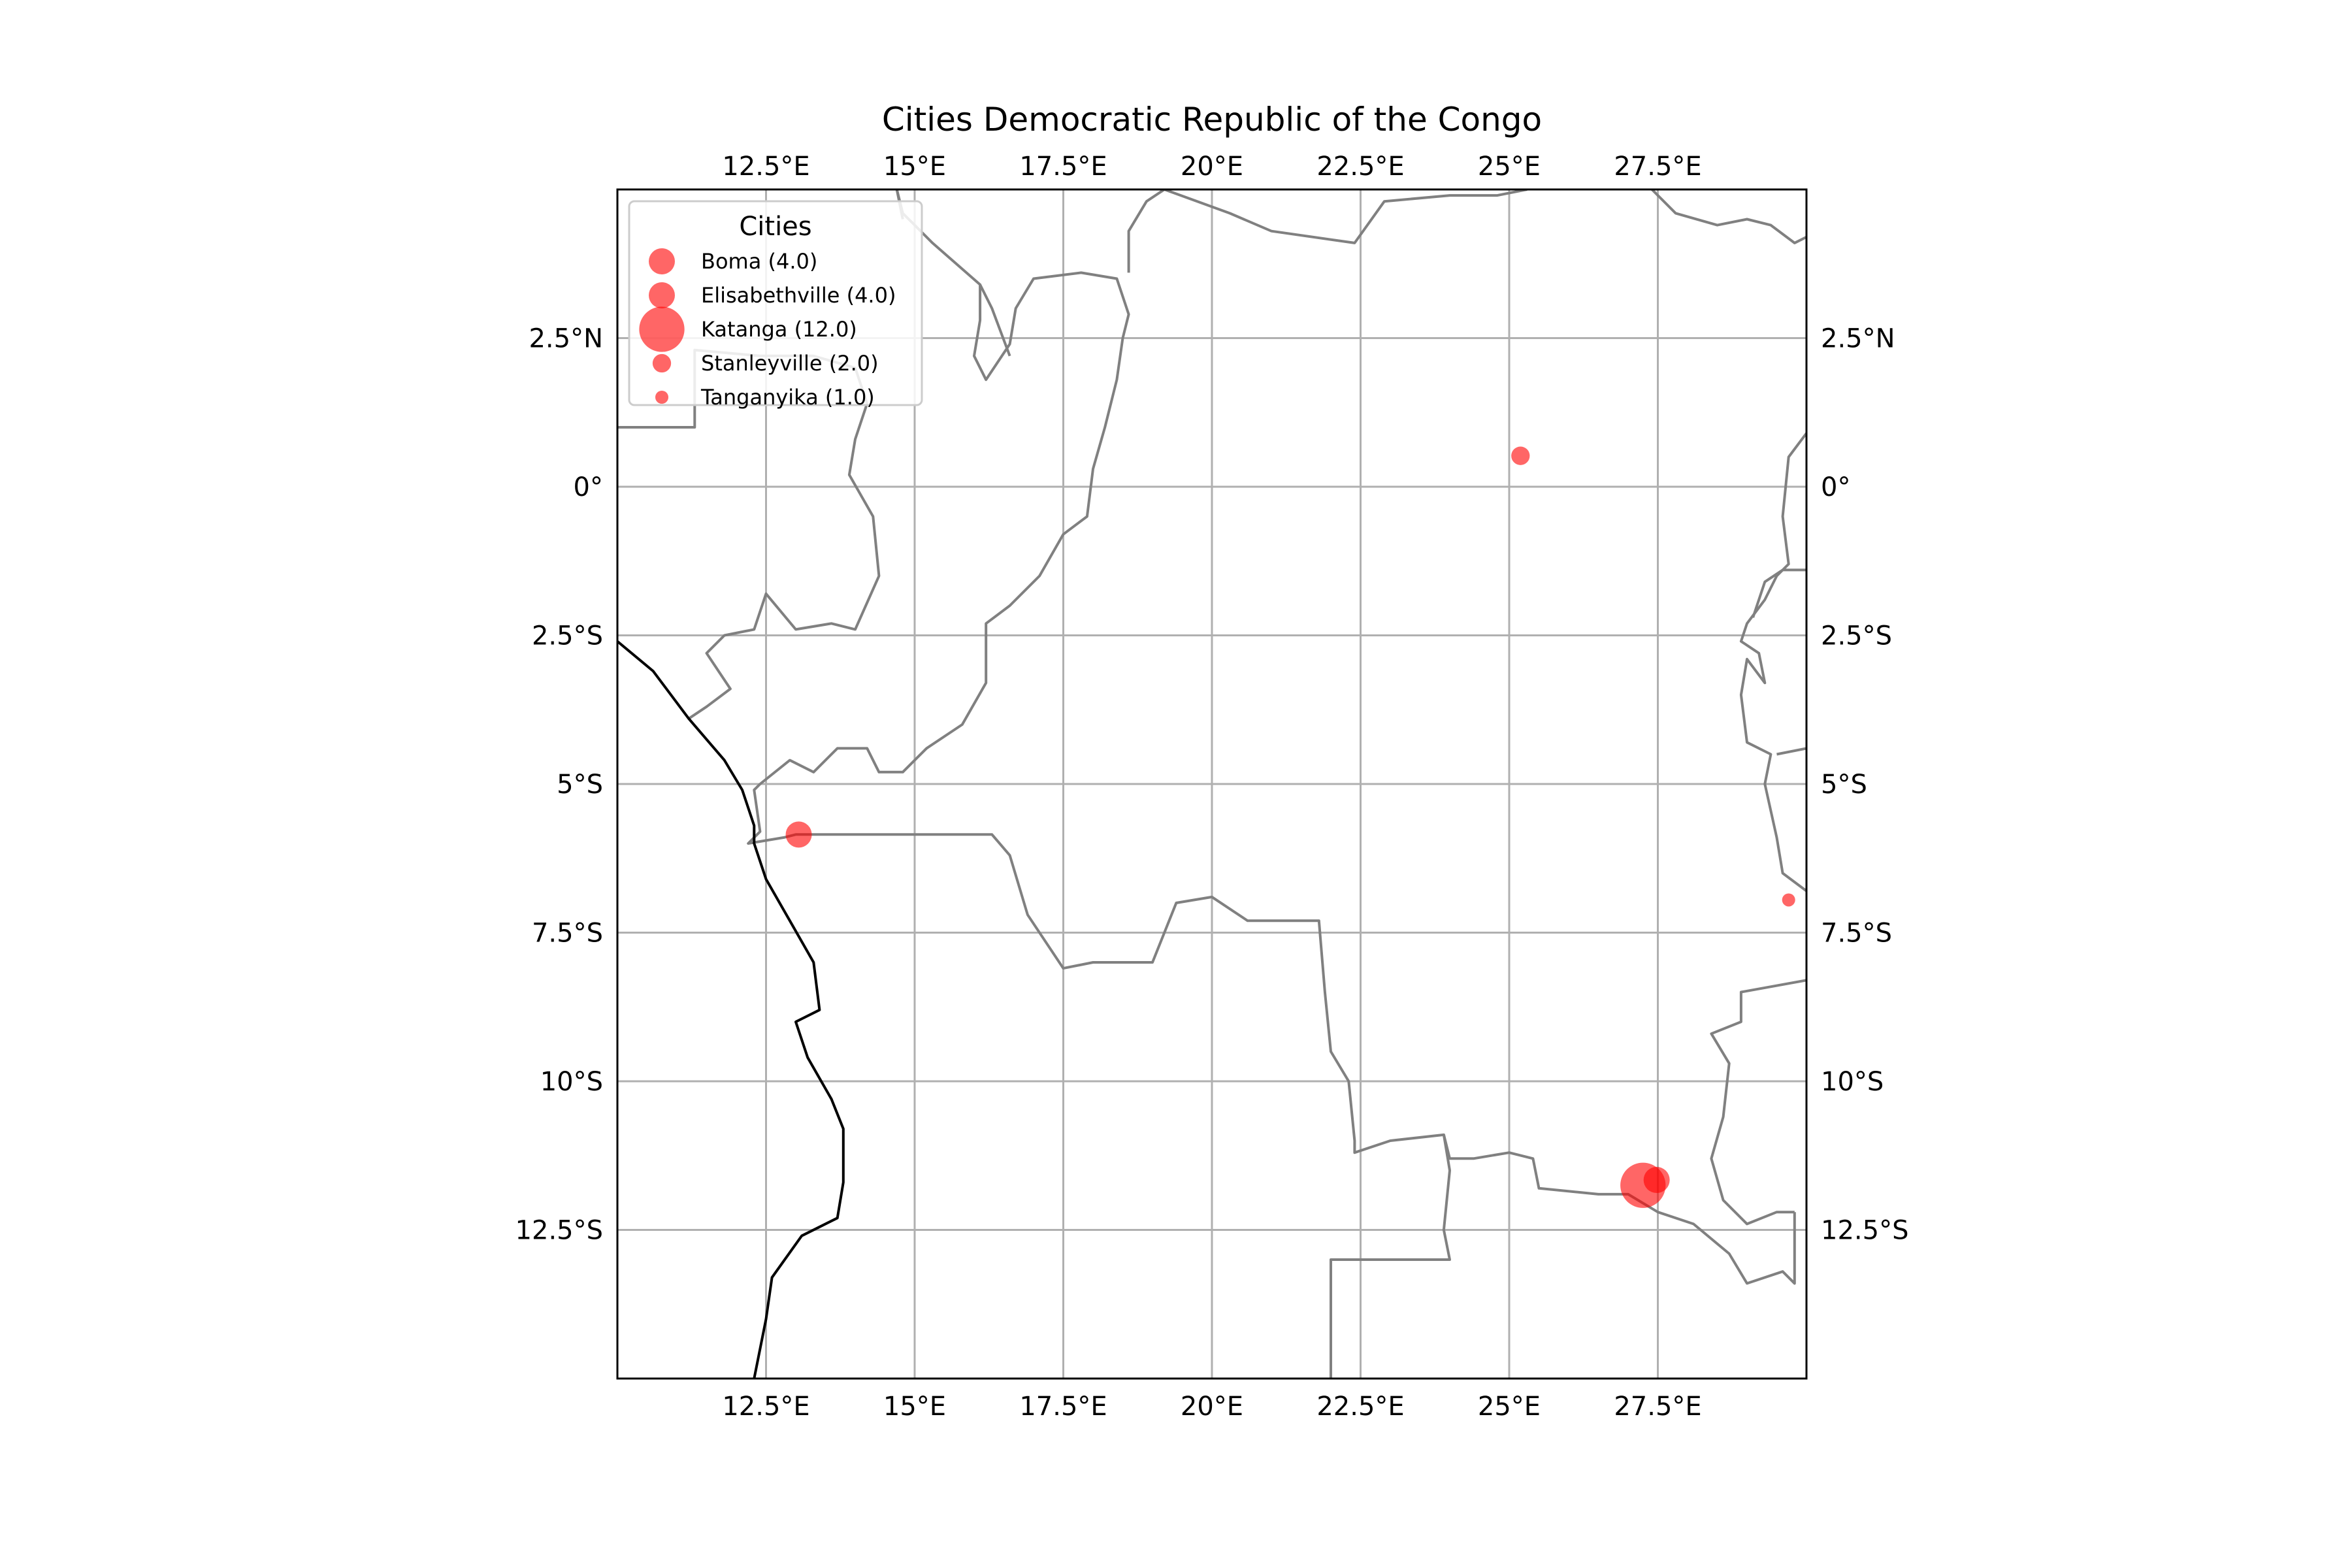 This screenshot has width=2352, height=1568. I want to click on y-tick-label-right: 2.5°S, so click(1856, 636).